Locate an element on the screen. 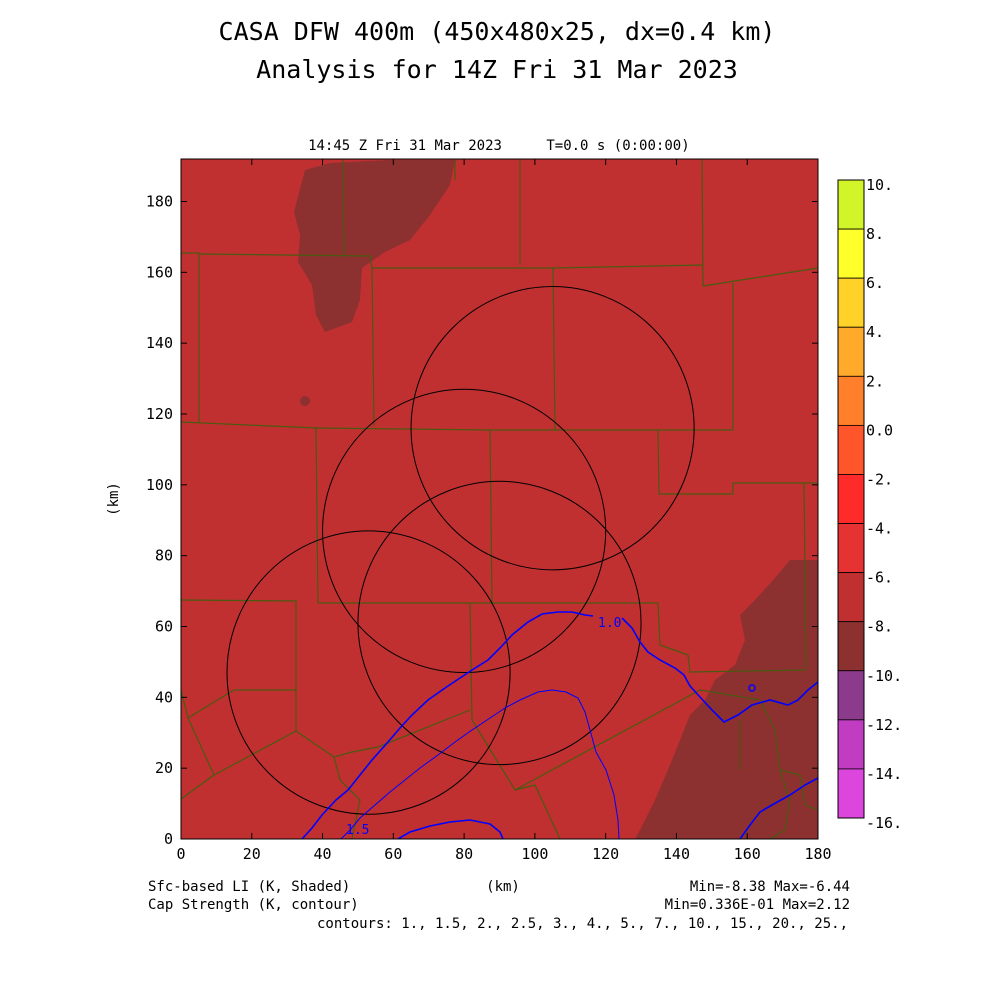  y-axis-label: (km) is located at coordinates (114, 499).